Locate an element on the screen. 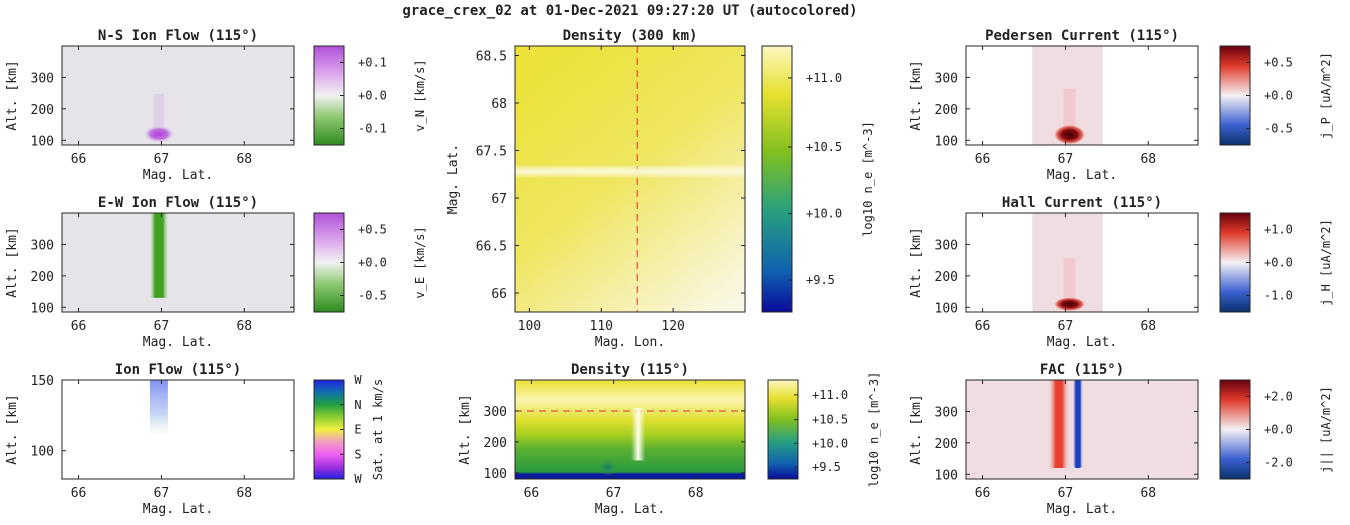  ionflow-title: Ion Flow (115°) is located at coordinates (178, 370).